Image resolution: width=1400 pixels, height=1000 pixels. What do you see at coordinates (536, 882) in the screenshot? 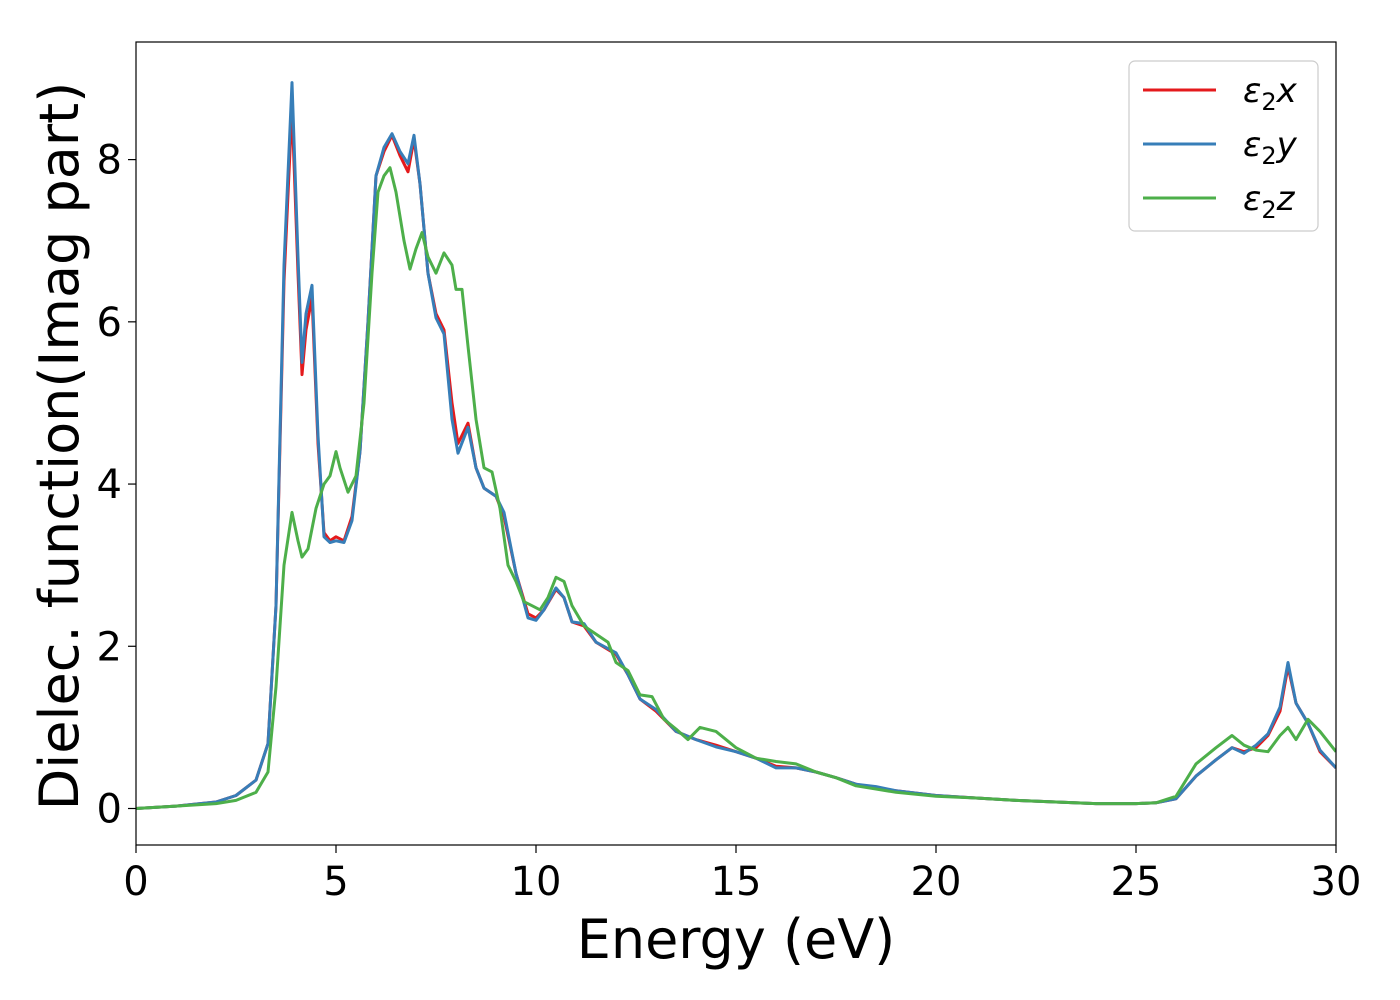
I see `x-tick-label: 10` at bounding box center [536, 882].